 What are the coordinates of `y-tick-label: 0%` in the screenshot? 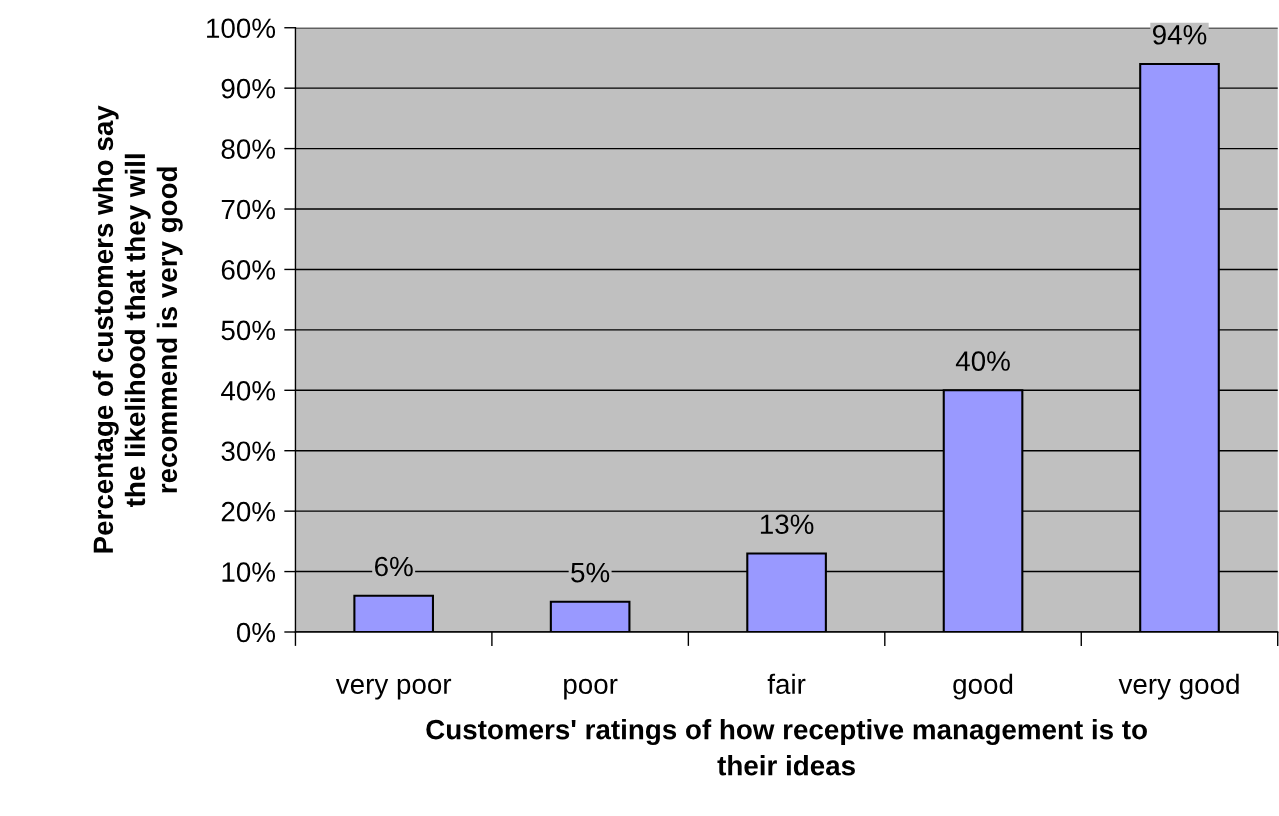 It's located at (256, 632).